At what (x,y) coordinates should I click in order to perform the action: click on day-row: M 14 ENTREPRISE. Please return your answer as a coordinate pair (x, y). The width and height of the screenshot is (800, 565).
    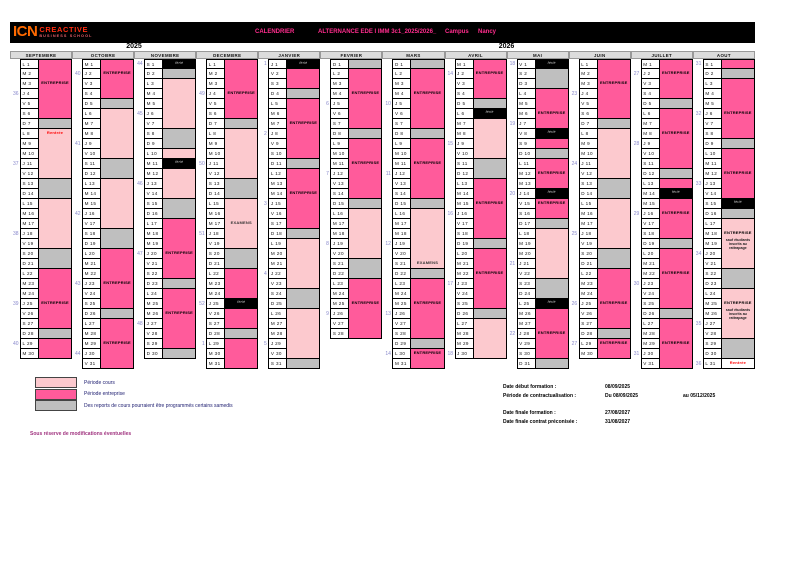
    Looking at the image, I should click on (289, 194).